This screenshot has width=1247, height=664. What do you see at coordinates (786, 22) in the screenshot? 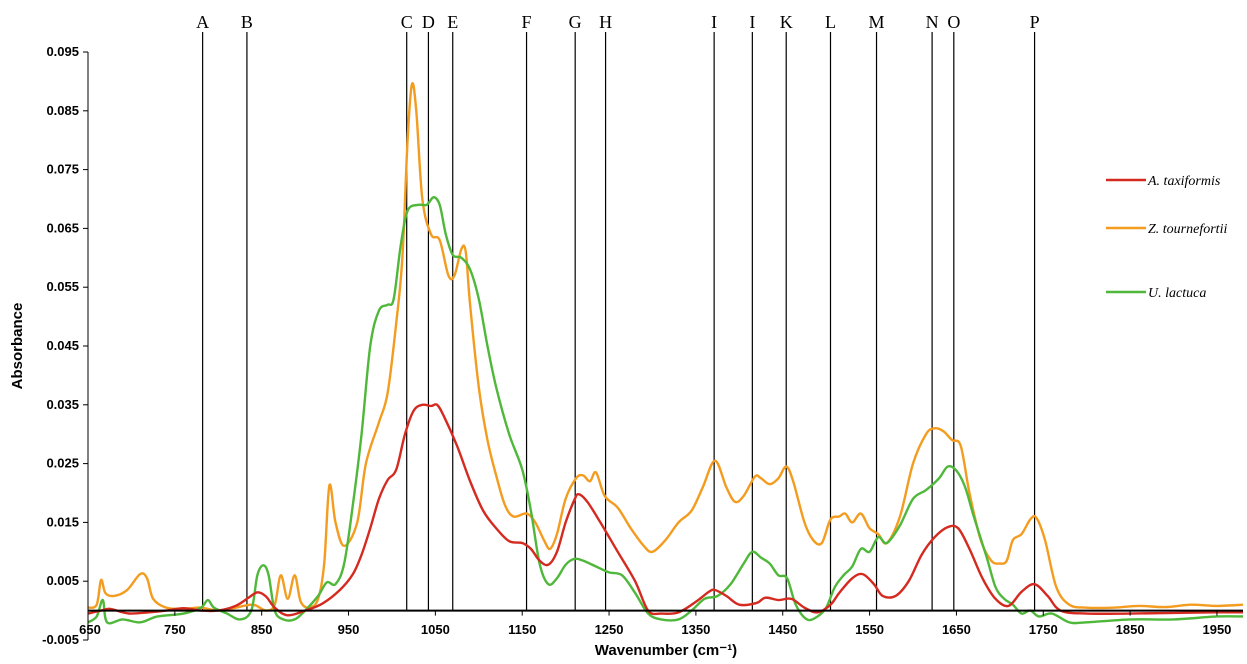
I see `marker-label-10: K` at bounding box center [786, 22].